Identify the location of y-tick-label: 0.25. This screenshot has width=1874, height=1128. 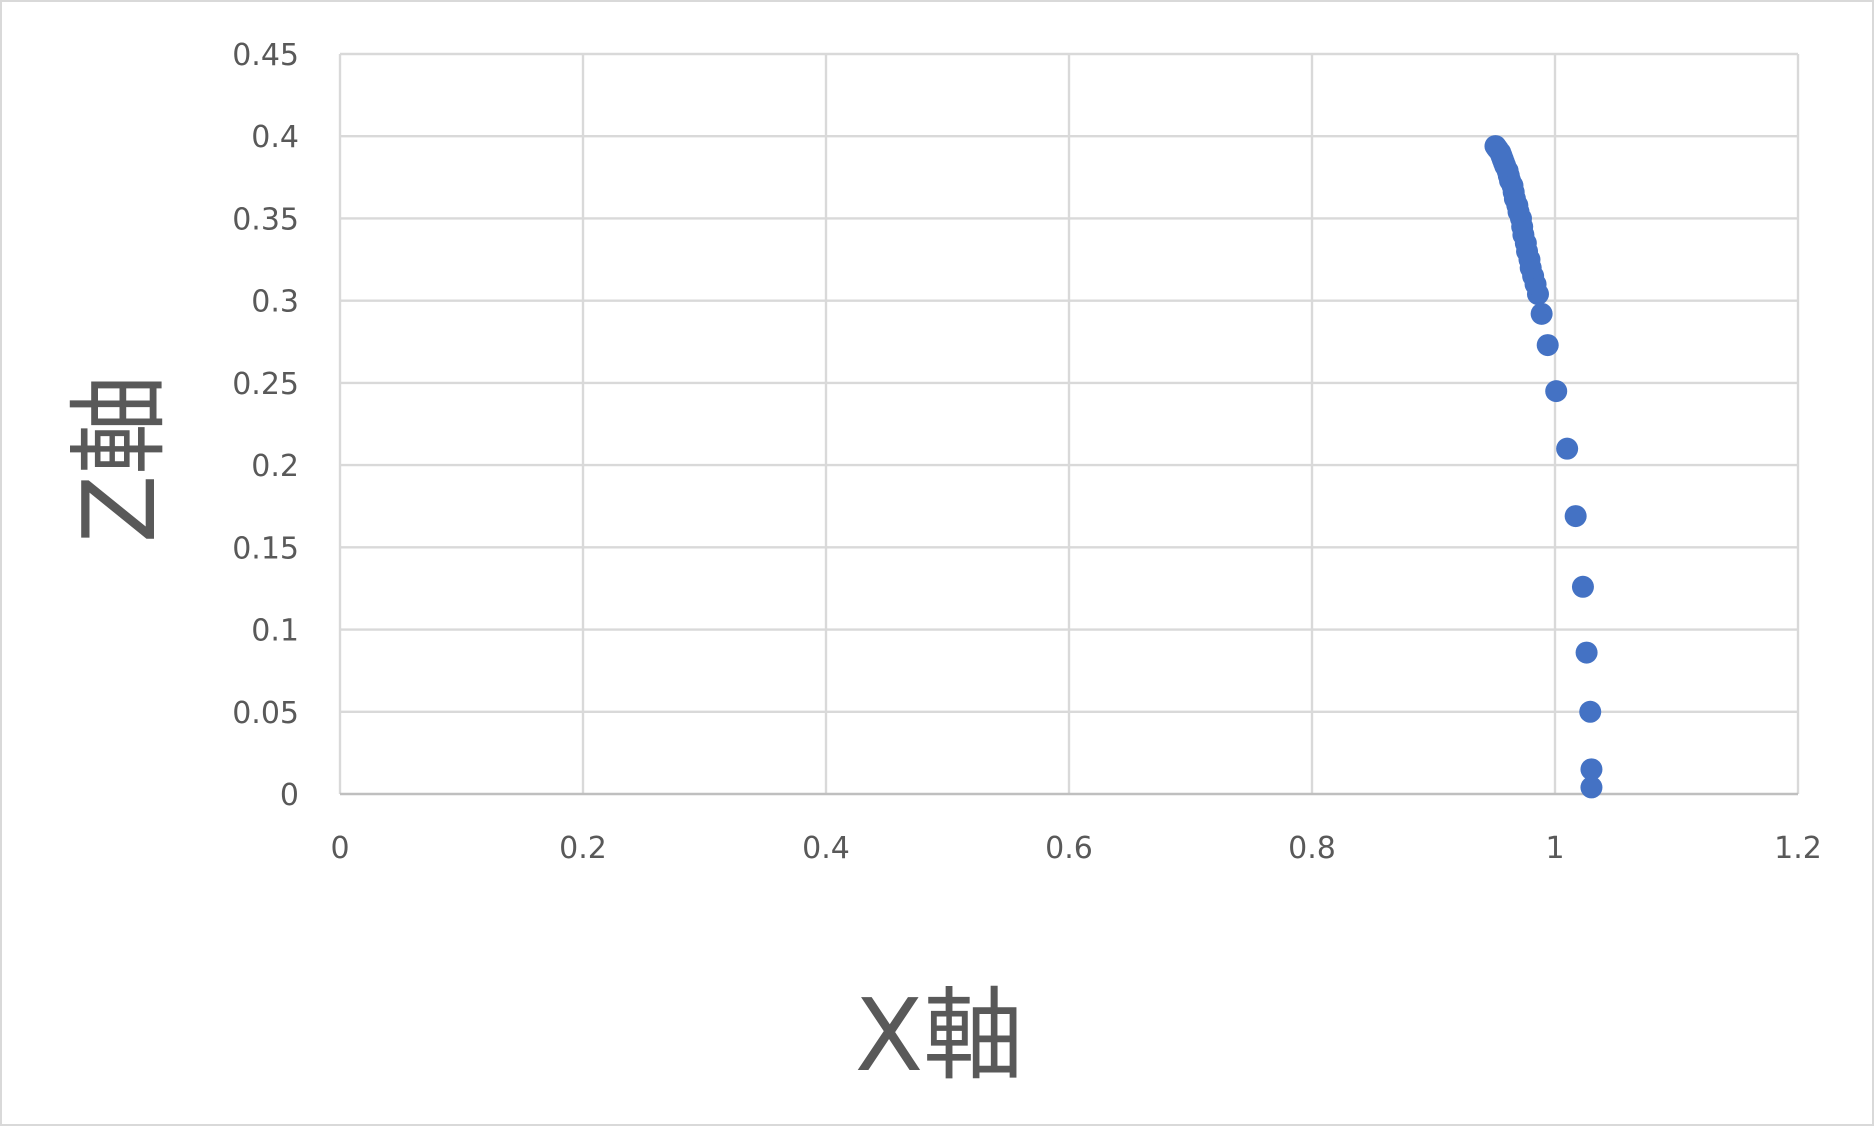
(265, 384).